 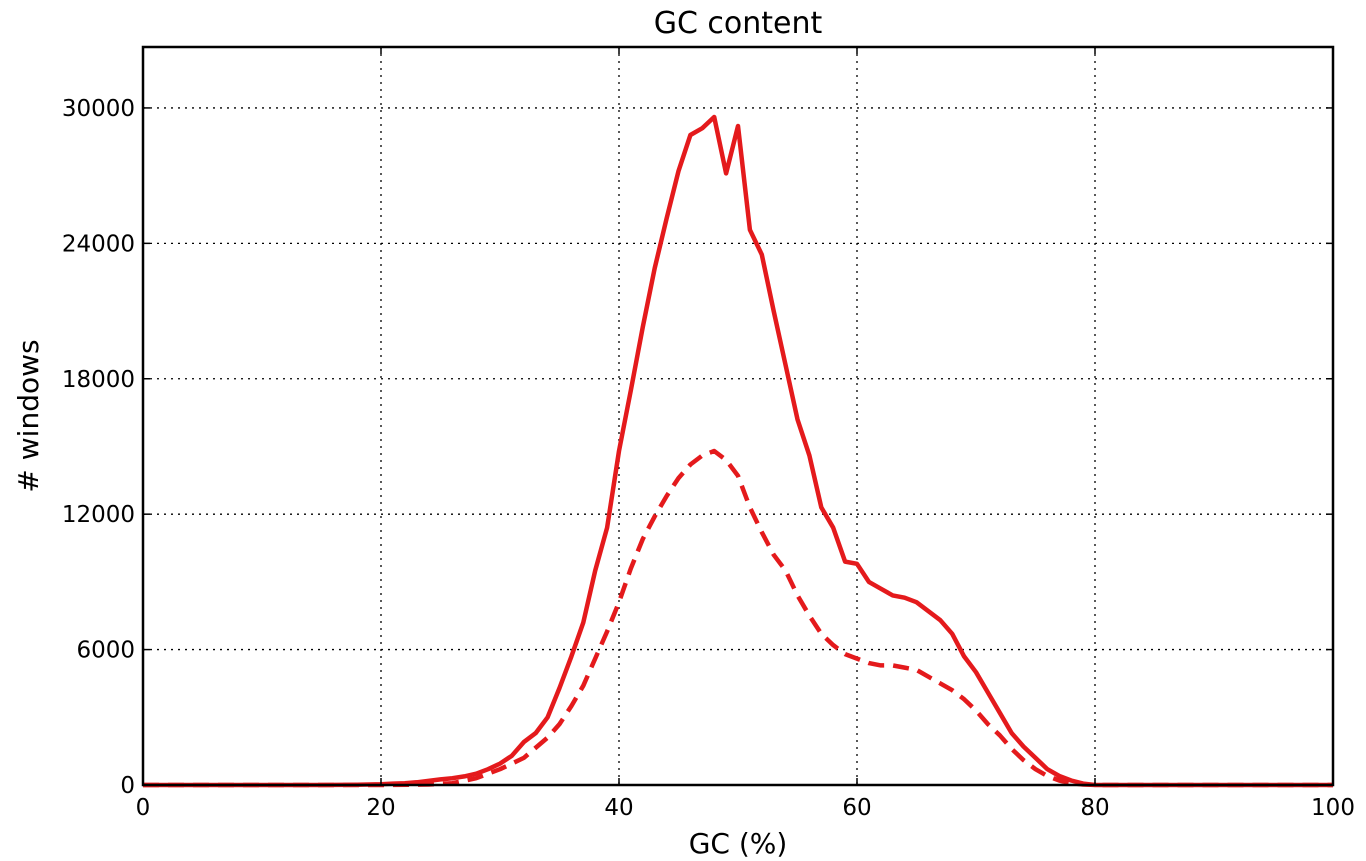 What do you see at coordinates (380, 808) in the screenshot?
I see `x-tick-label: 20` at bounding box center [380, 808].